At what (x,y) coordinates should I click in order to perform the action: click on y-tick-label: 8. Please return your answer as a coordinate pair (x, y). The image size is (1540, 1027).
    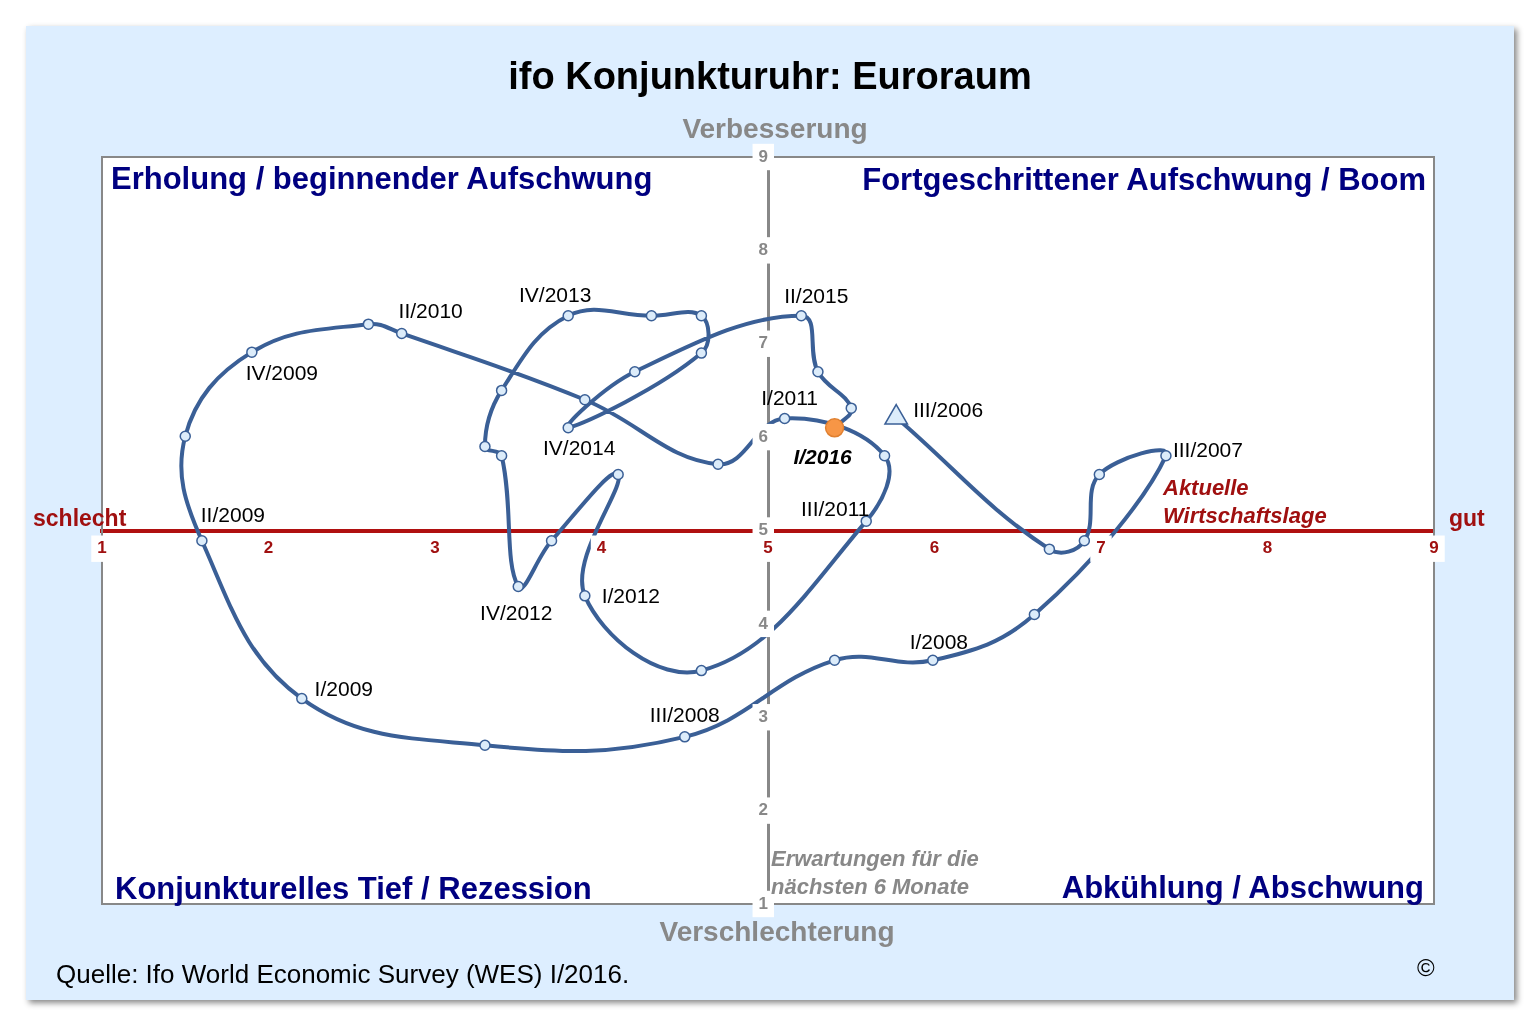
    Looking at the image, I should click on (763, 250).